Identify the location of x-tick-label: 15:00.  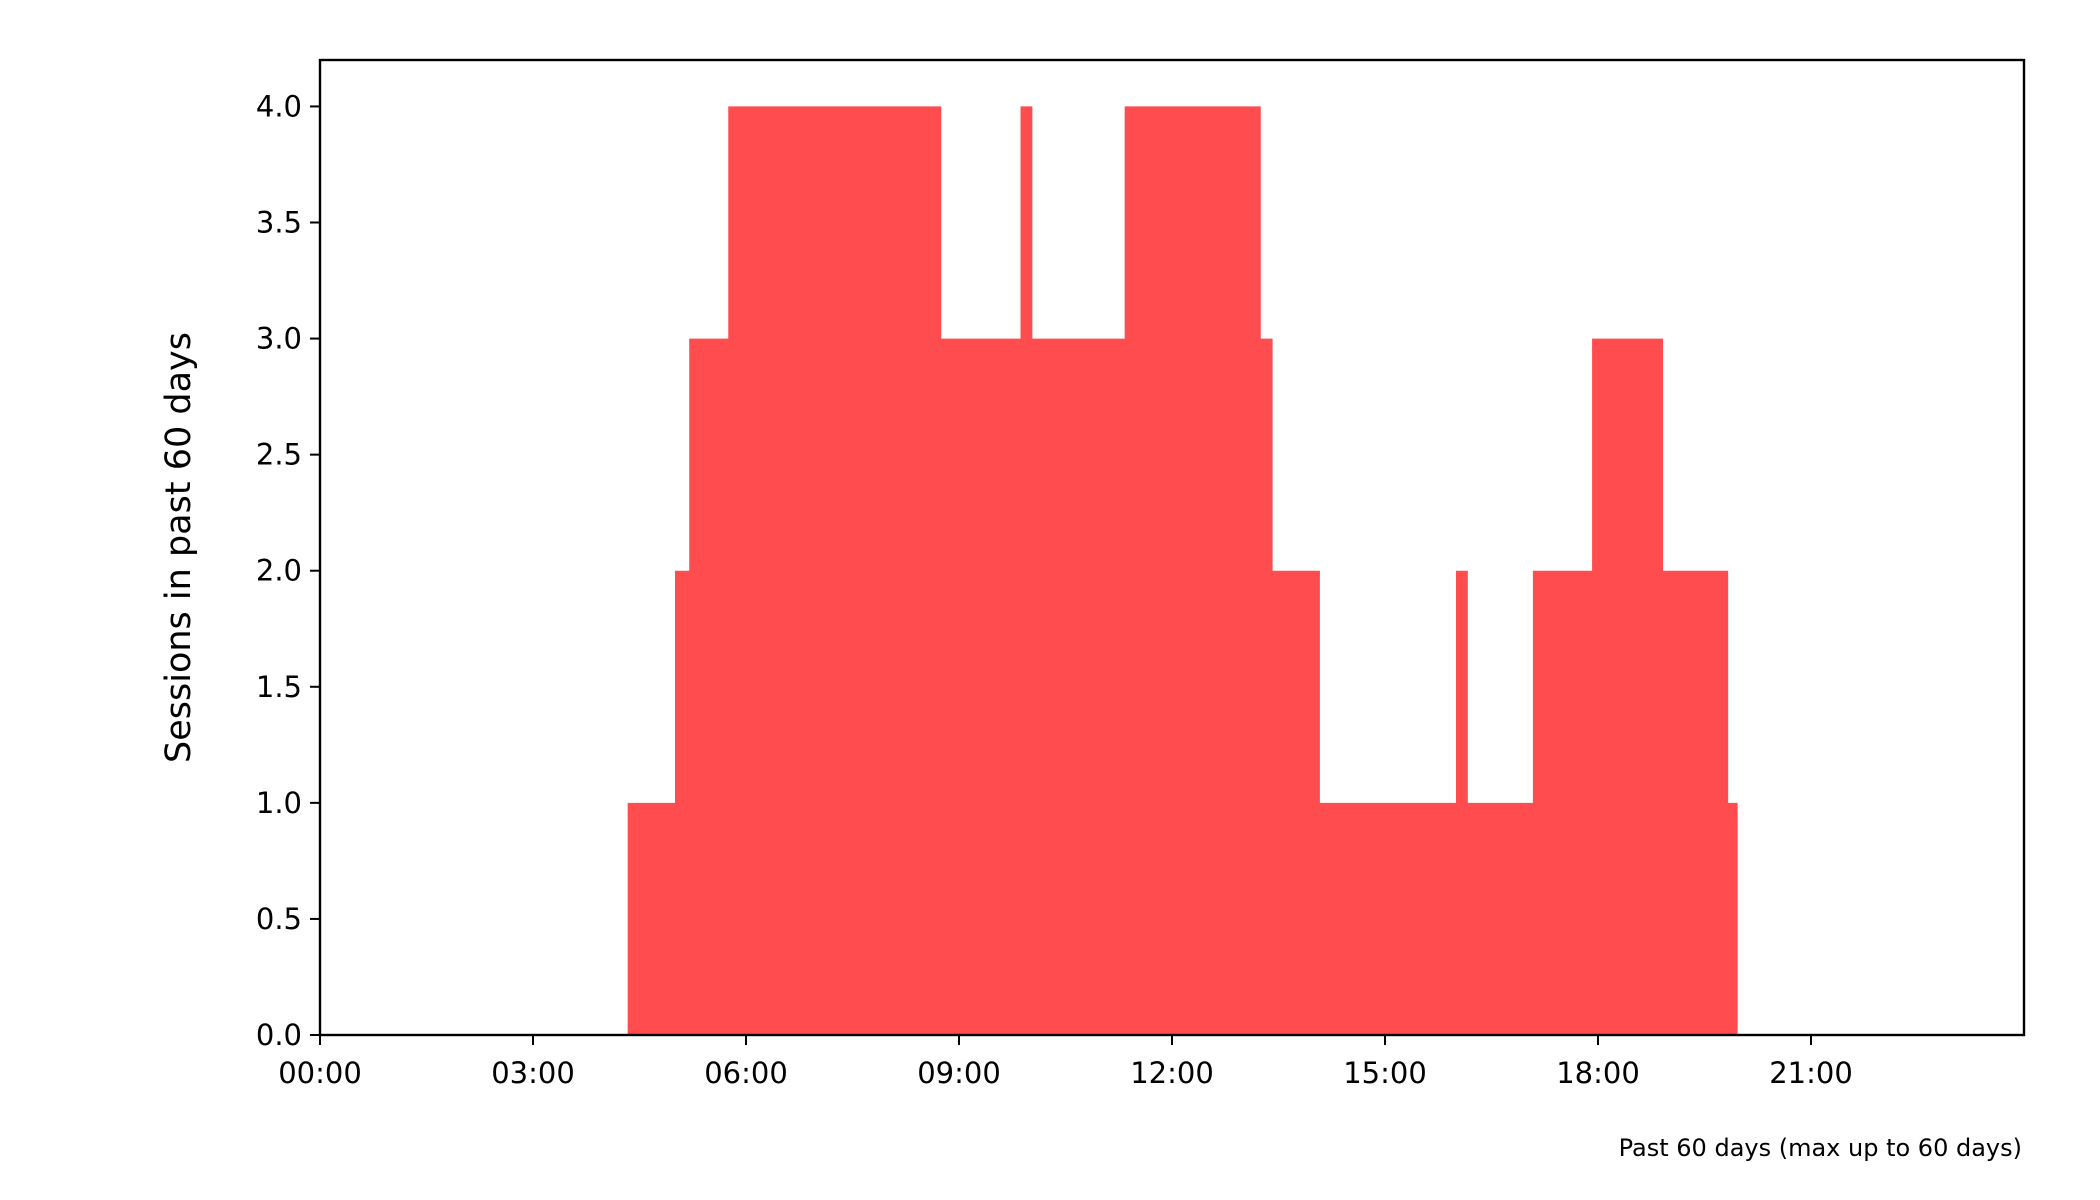
(1385, 1073).